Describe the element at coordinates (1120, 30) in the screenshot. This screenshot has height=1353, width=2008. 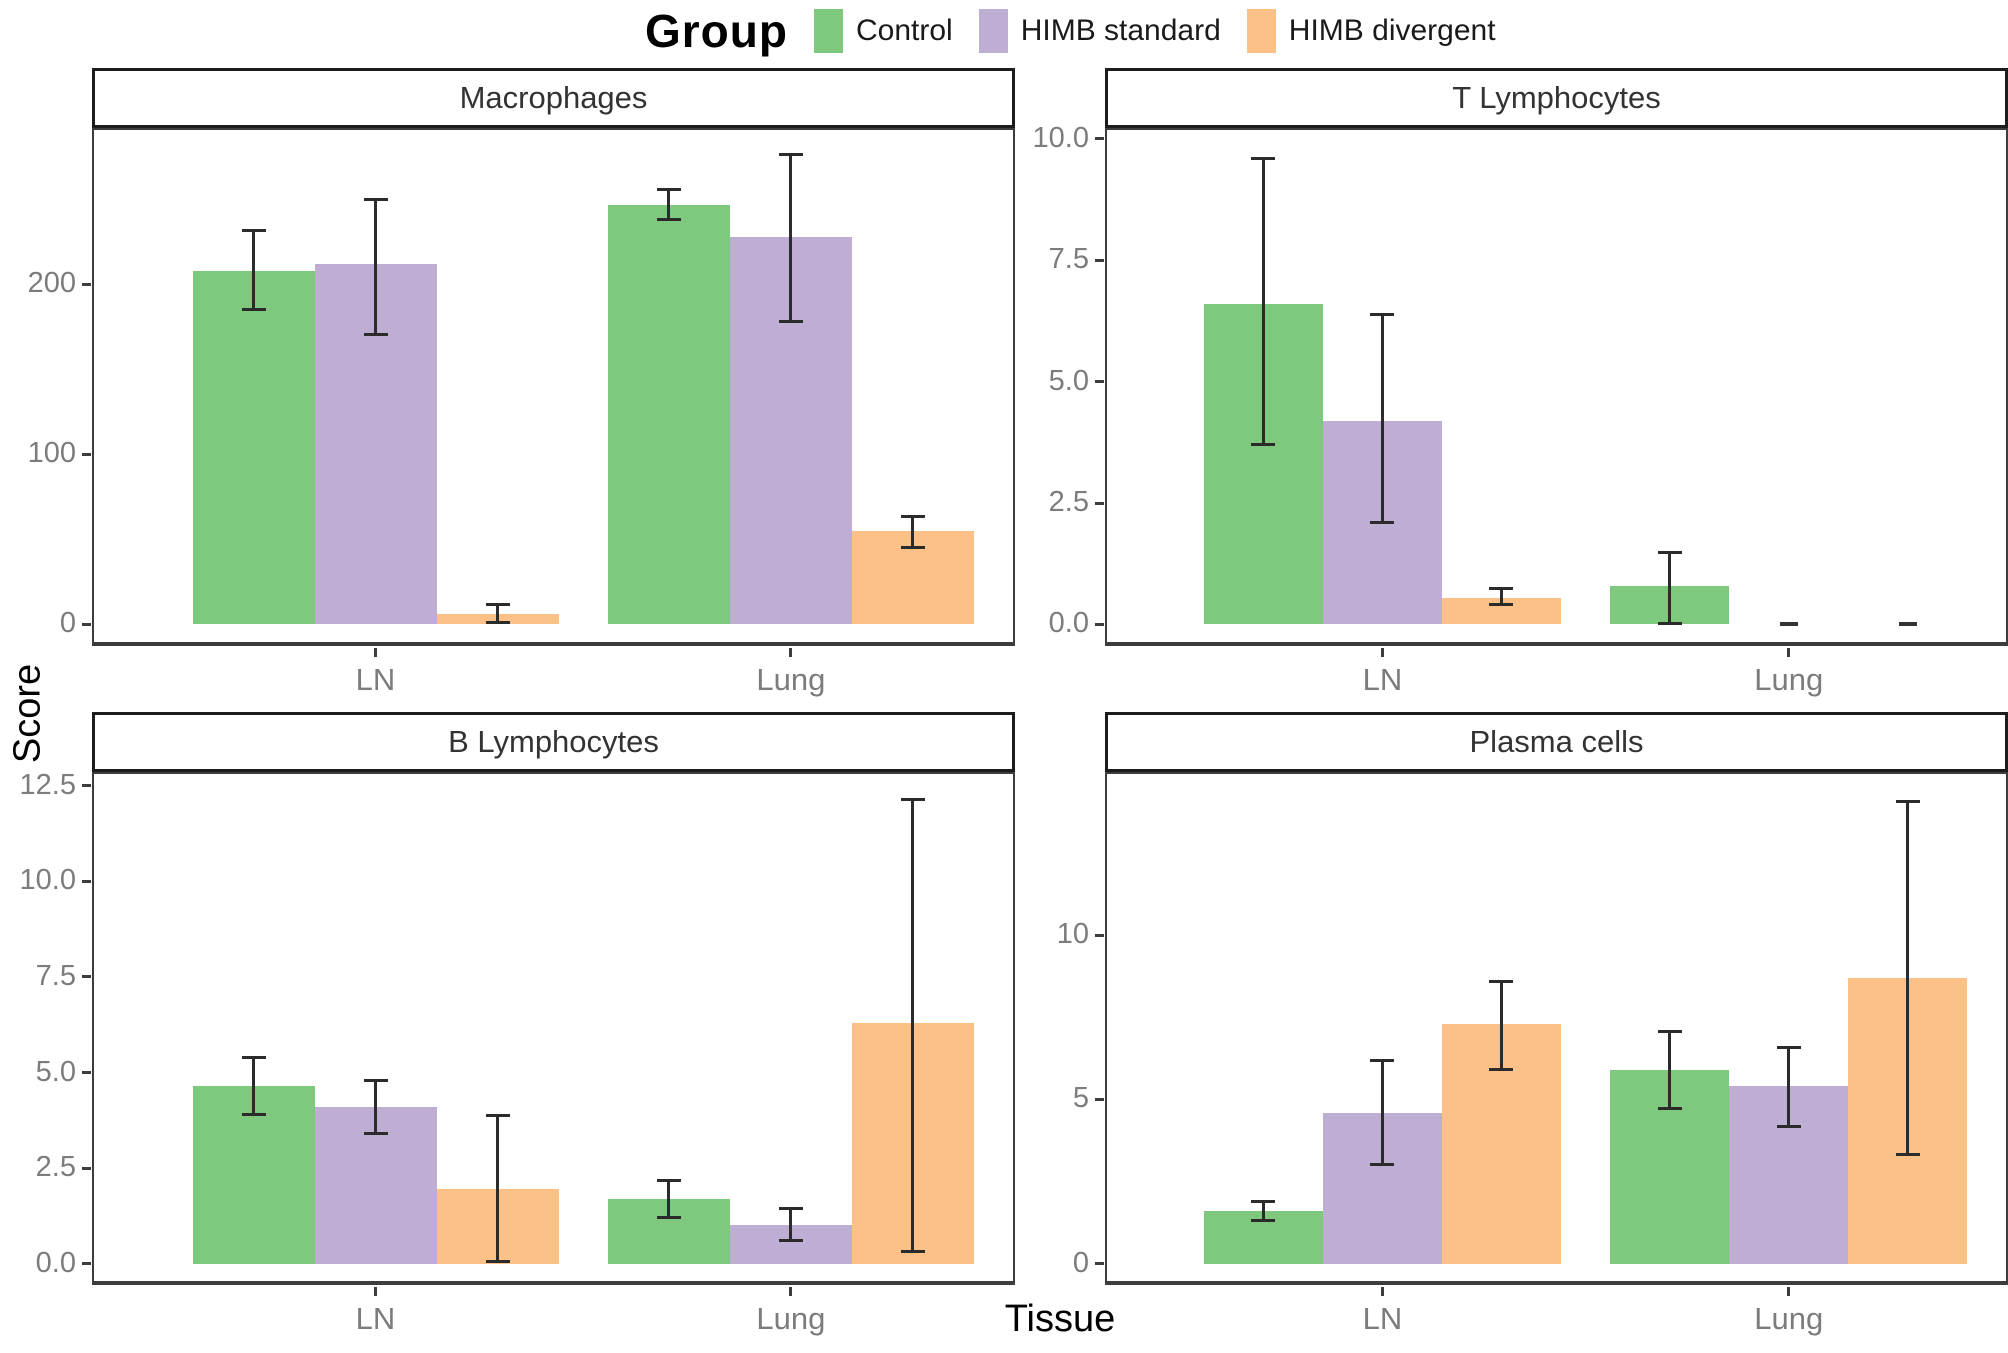
I see `legend-label: HIMB standard` at that location.